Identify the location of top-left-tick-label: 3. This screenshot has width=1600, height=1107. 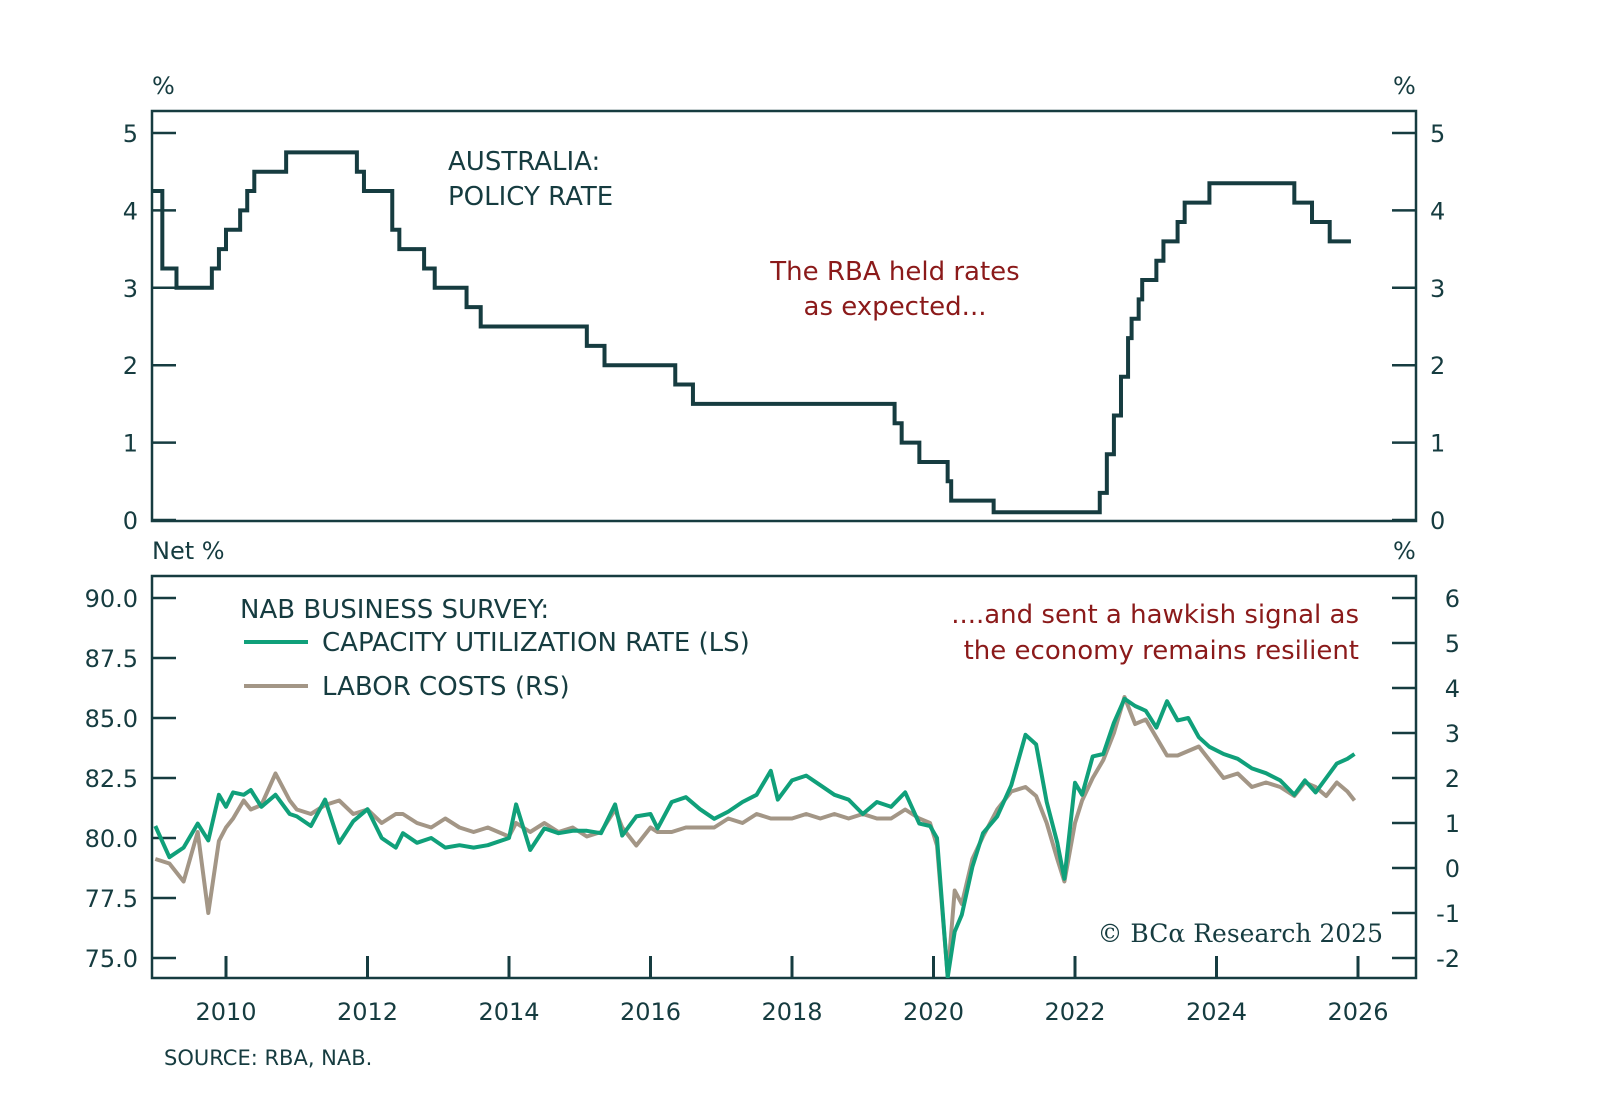
(130, 289).